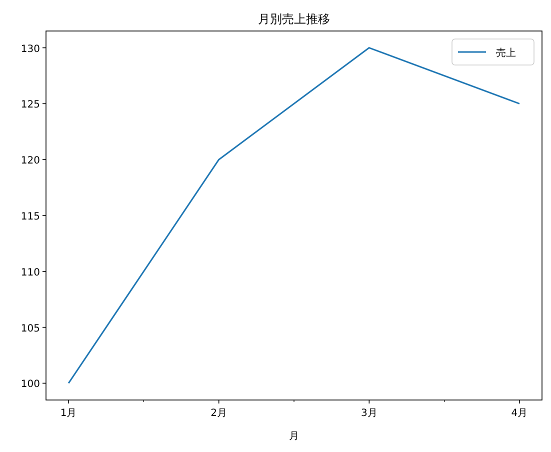 The height and width of the screenshot is (452, 551). I want to click on xtick: 2月, so click(219, 413).